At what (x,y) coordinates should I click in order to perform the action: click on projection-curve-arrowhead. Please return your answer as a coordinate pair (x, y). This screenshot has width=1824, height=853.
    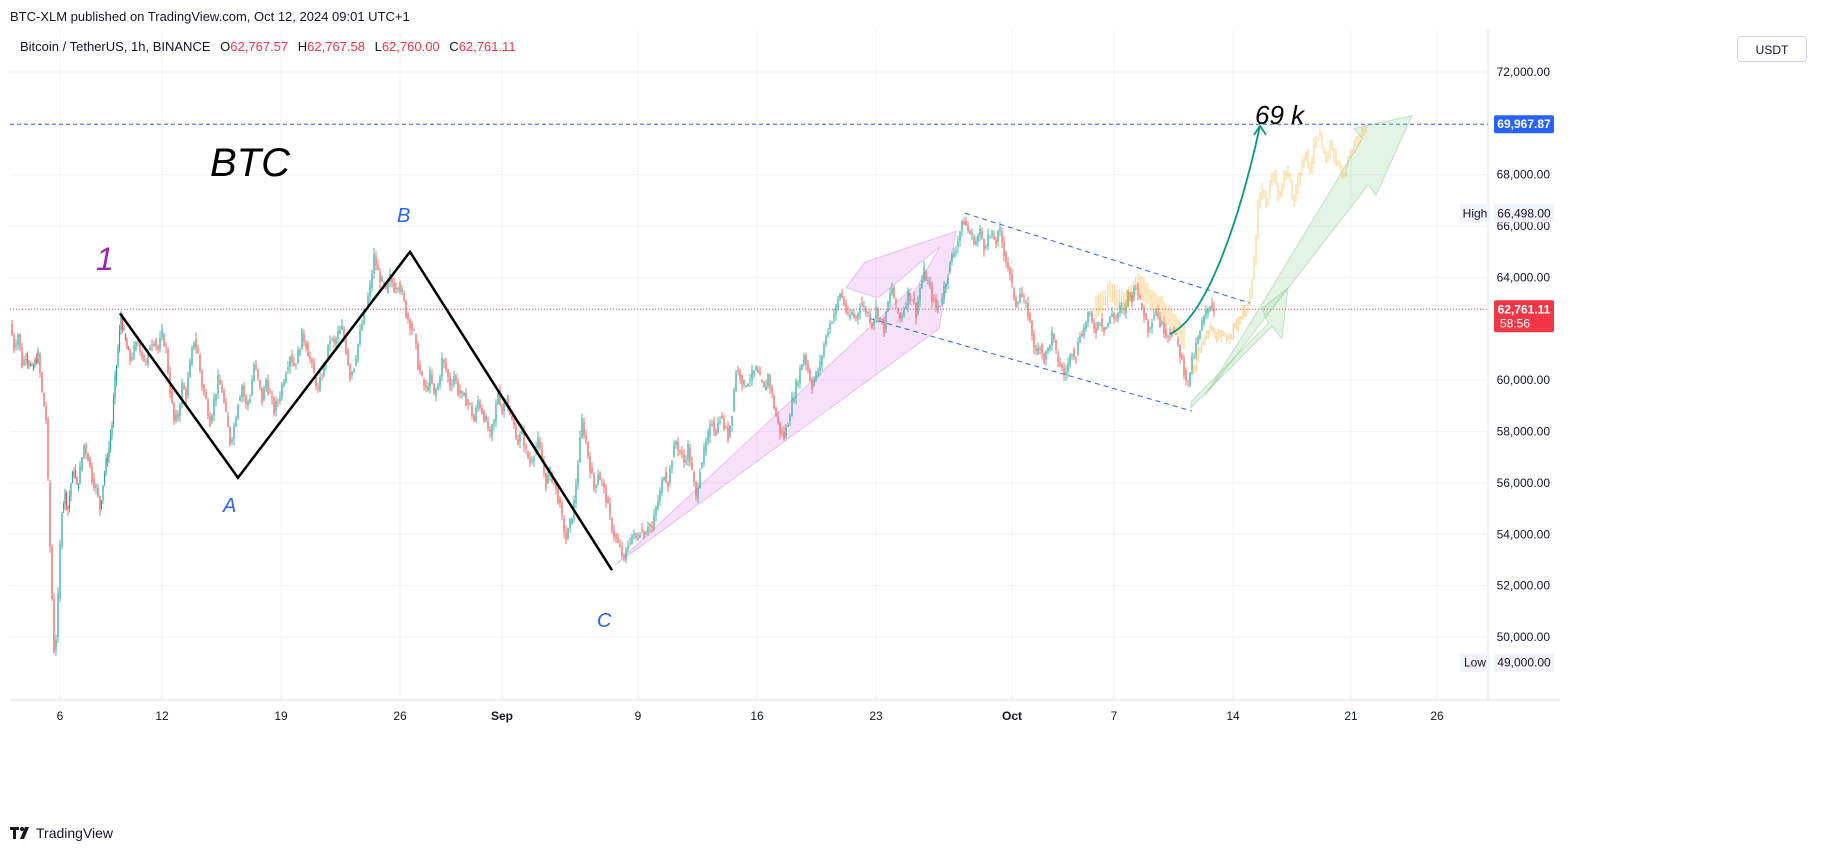
    Looking at the image, I should click on (1260, 130).